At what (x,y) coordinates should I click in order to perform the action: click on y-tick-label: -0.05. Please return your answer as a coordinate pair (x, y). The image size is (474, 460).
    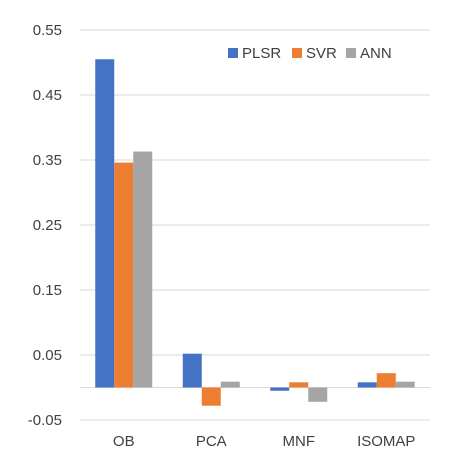
    Looking at the image, I should click on (45, 420).